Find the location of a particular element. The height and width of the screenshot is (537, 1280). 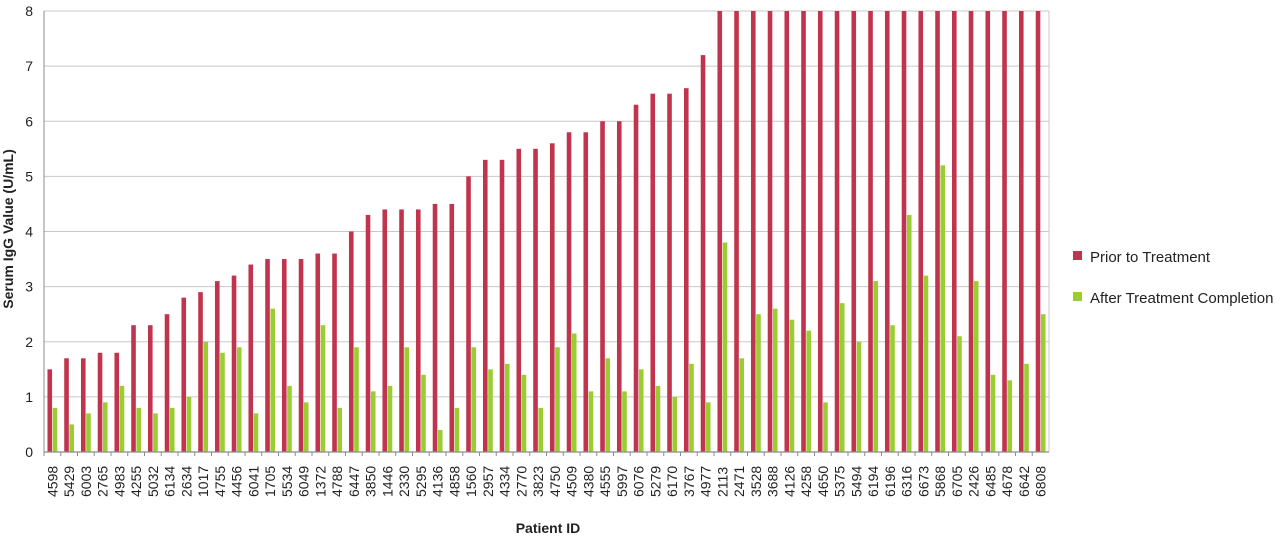

x-tick-label: 2765 is located at coordinates (103, 481).